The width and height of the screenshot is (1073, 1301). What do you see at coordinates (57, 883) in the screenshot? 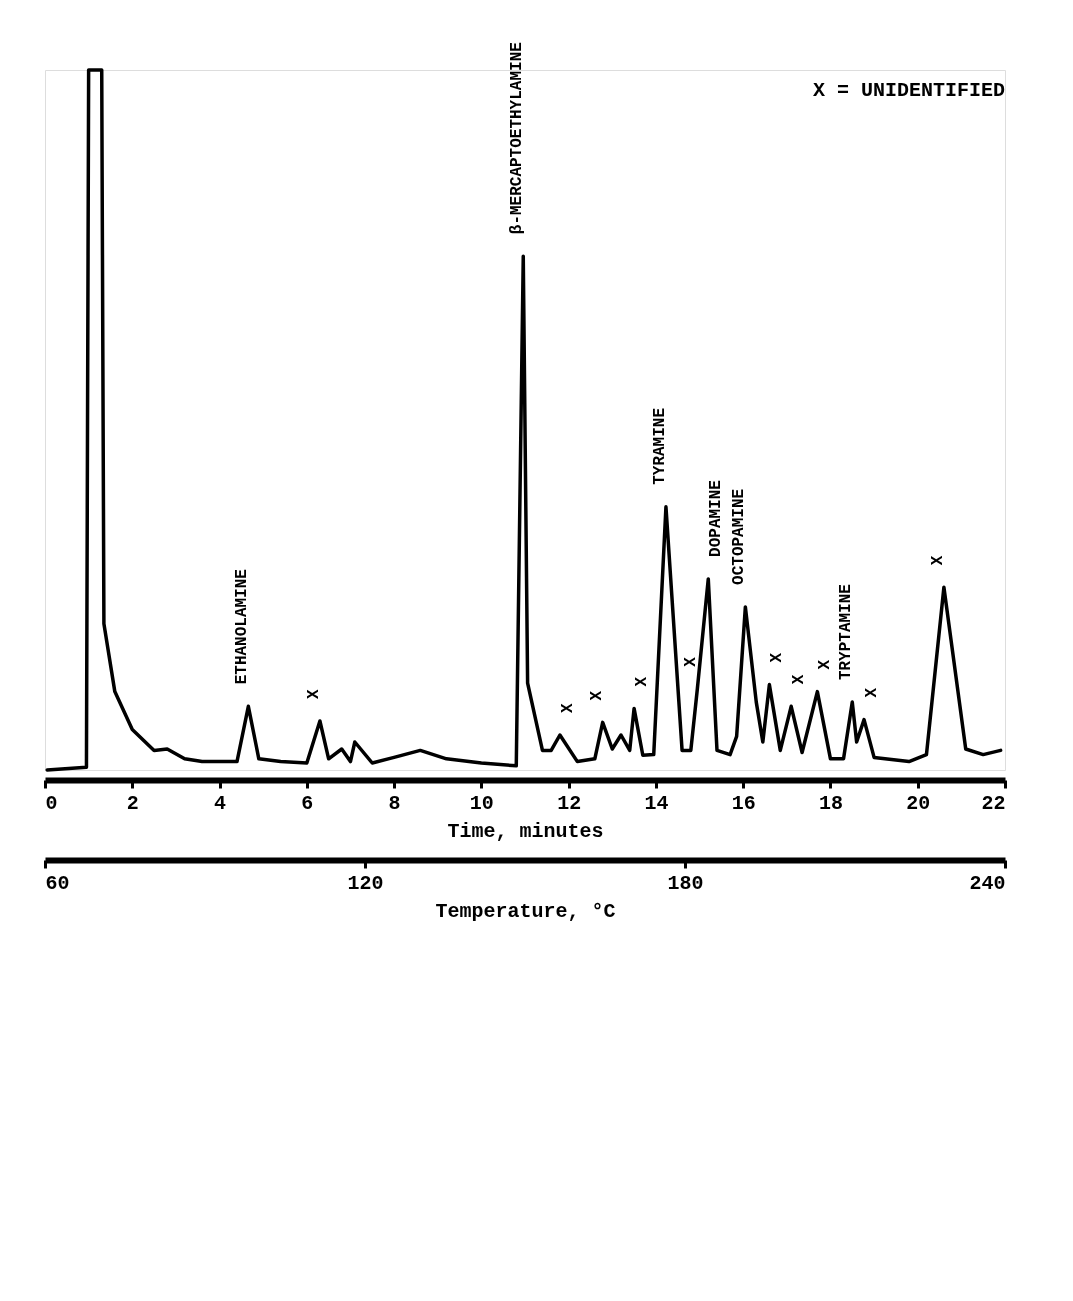
I see `x2-tick-label: 60` at bounding box center [57, 883].